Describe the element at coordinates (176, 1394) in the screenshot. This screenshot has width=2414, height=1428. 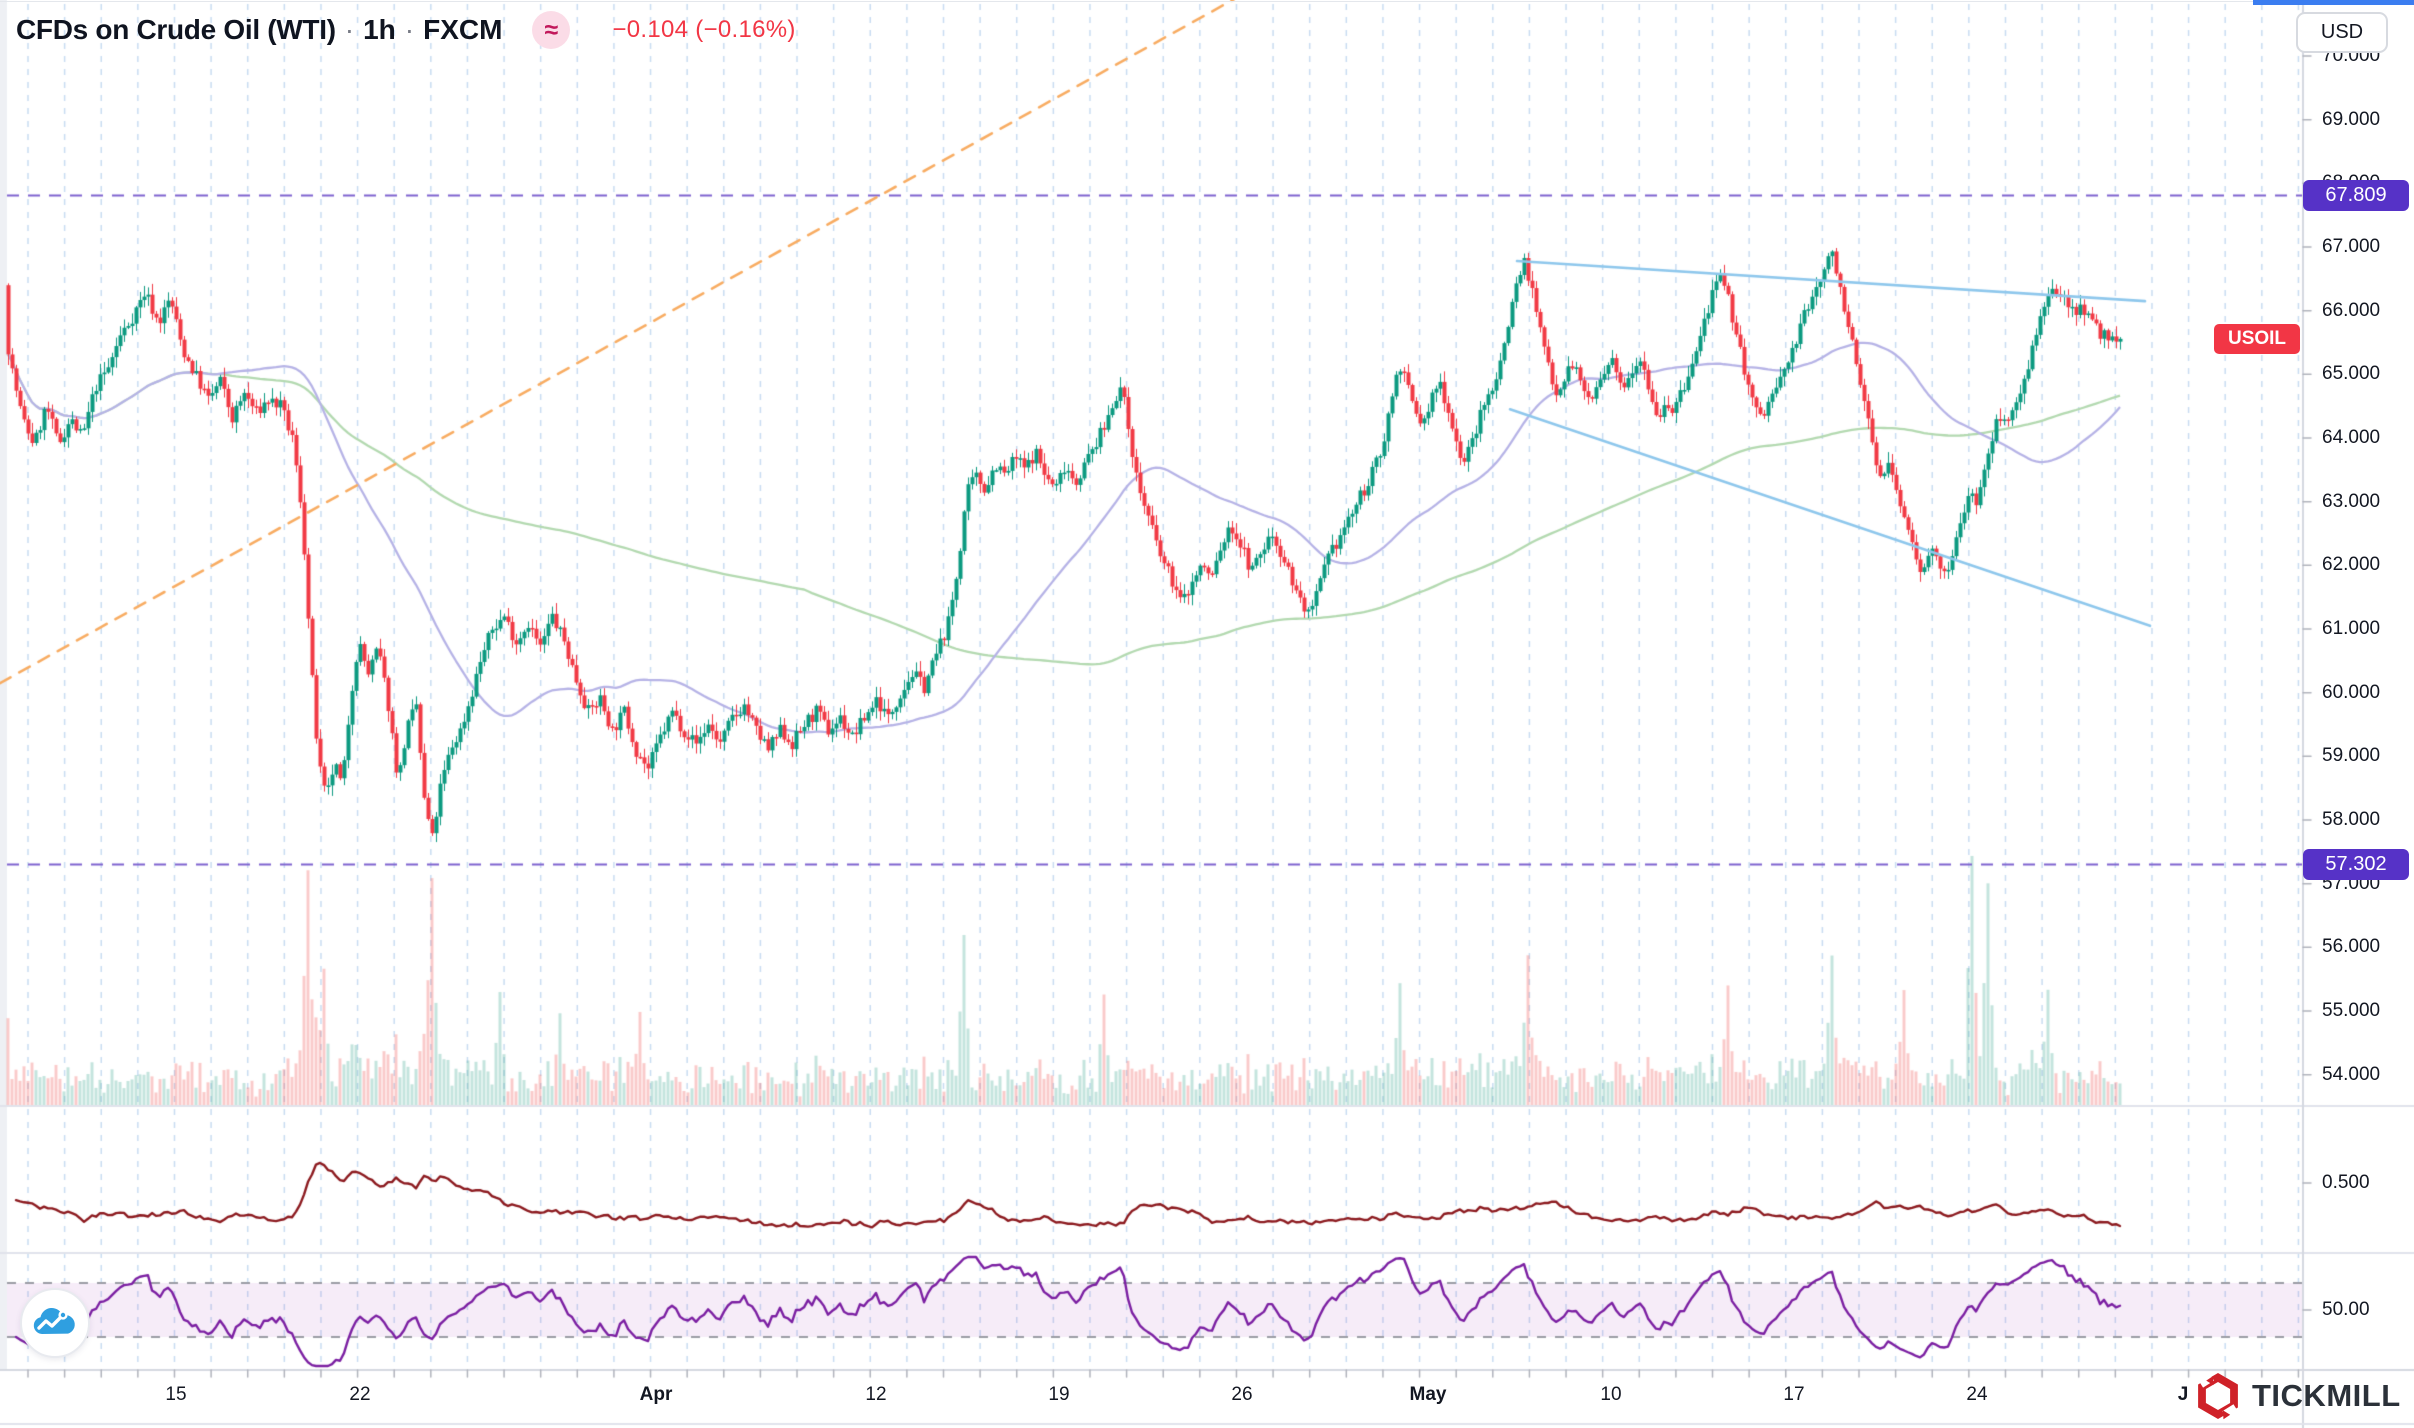
I see `time-axis-label: 15` at that location.